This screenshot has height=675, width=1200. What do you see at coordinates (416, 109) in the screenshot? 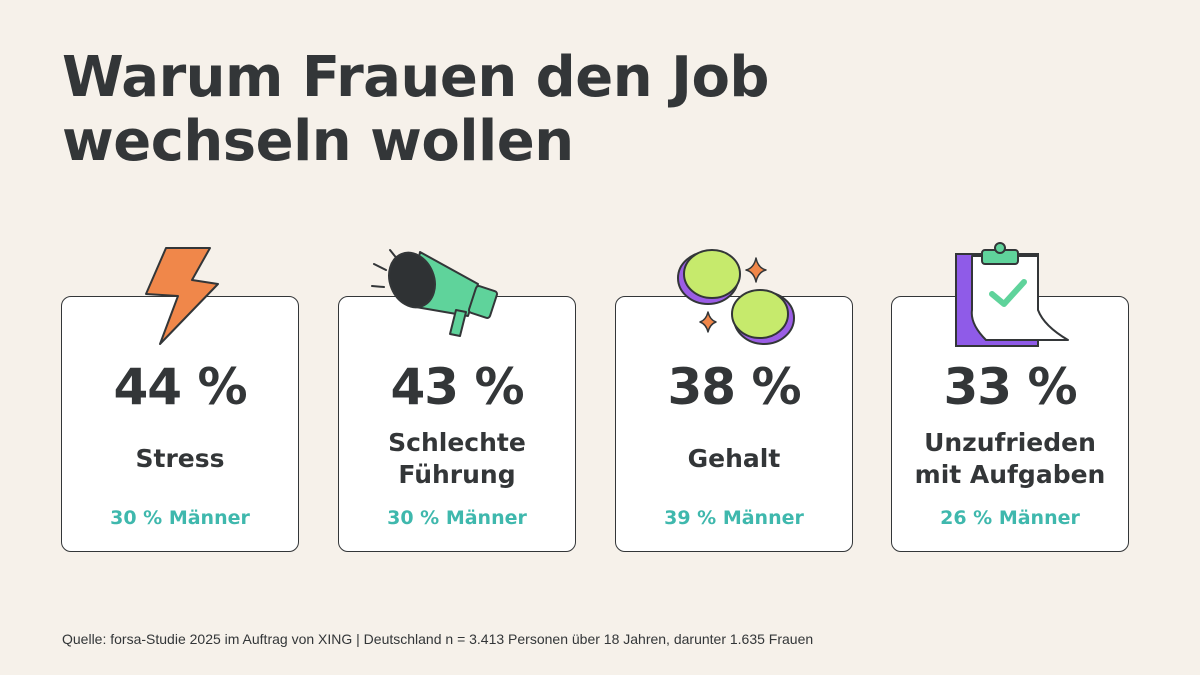
I see `page-title: Warum Frauen den Job wechseln wollen` at bounding box center [416, 109].